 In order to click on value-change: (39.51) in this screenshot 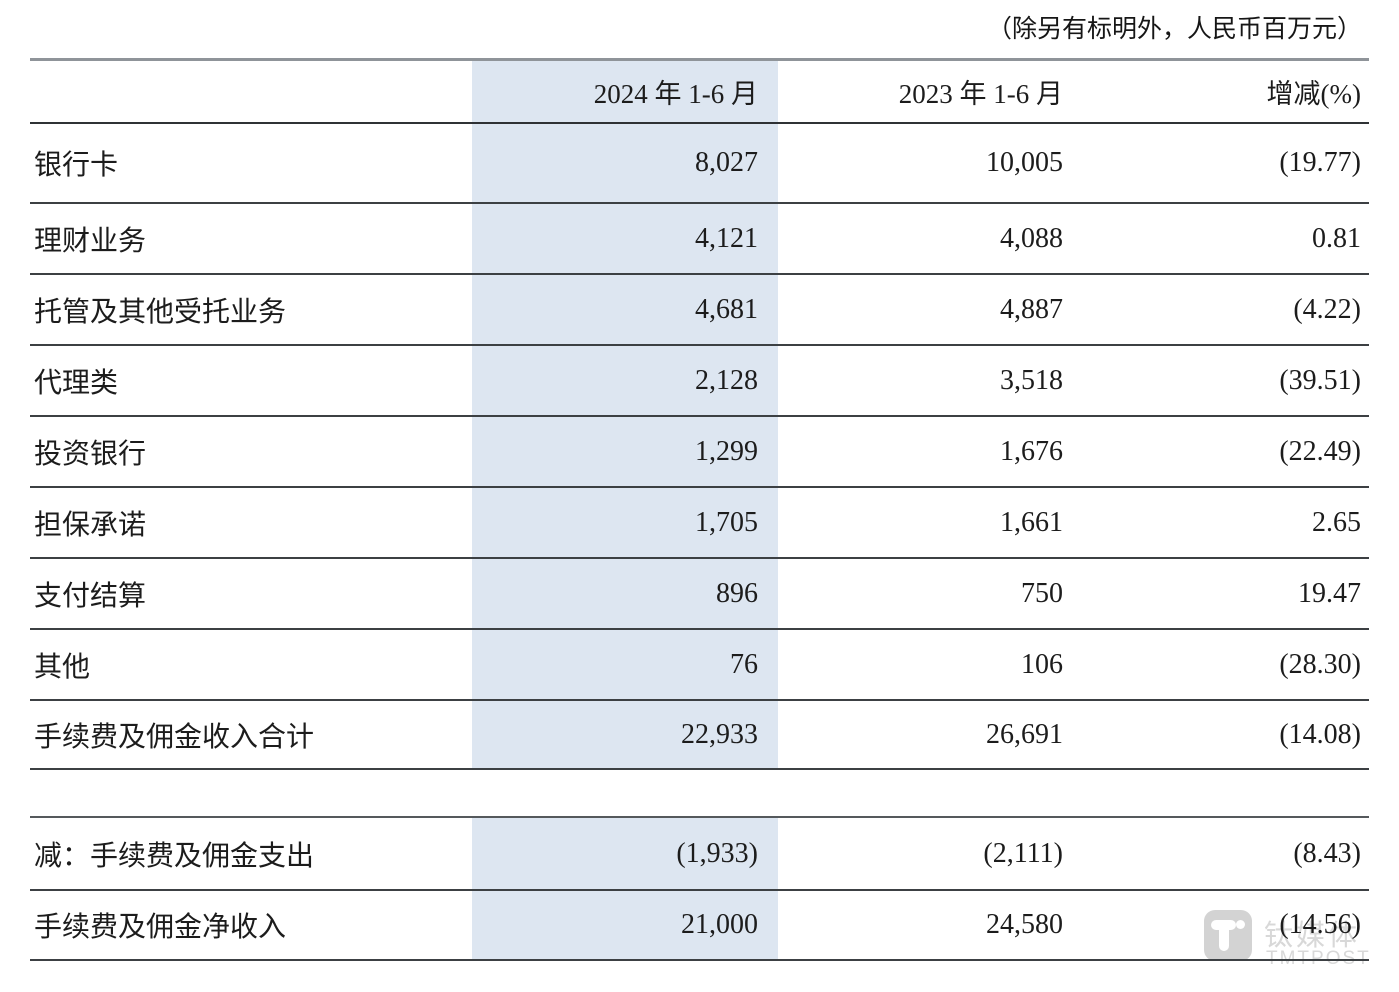, I will do `click(1320, 380)`.